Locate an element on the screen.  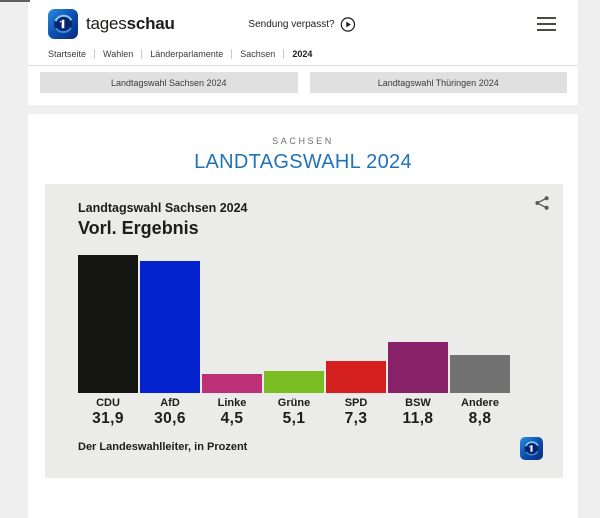
share-icon is located at coordinates (542, 203).